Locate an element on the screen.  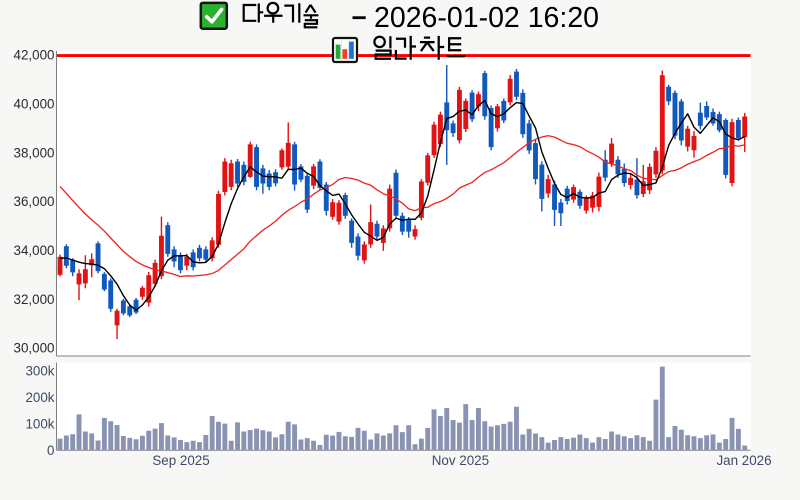
svg-text: 40,000 is located at coordinates (34, 103).